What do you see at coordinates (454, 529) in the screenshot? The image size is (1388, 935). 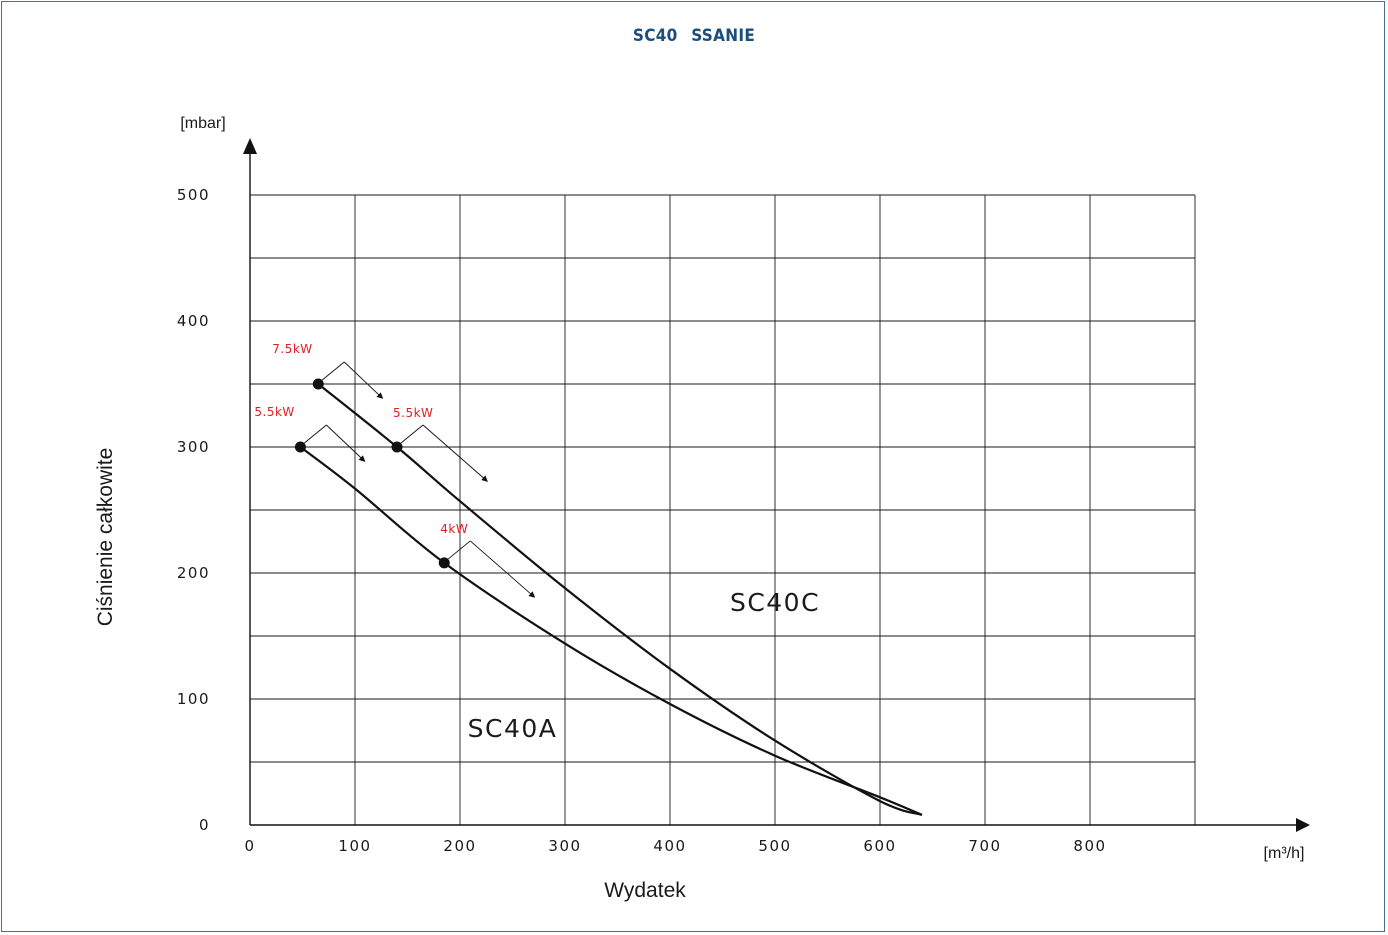 I see `power-rating-label: 4kW` at bounding box center [454, 529].